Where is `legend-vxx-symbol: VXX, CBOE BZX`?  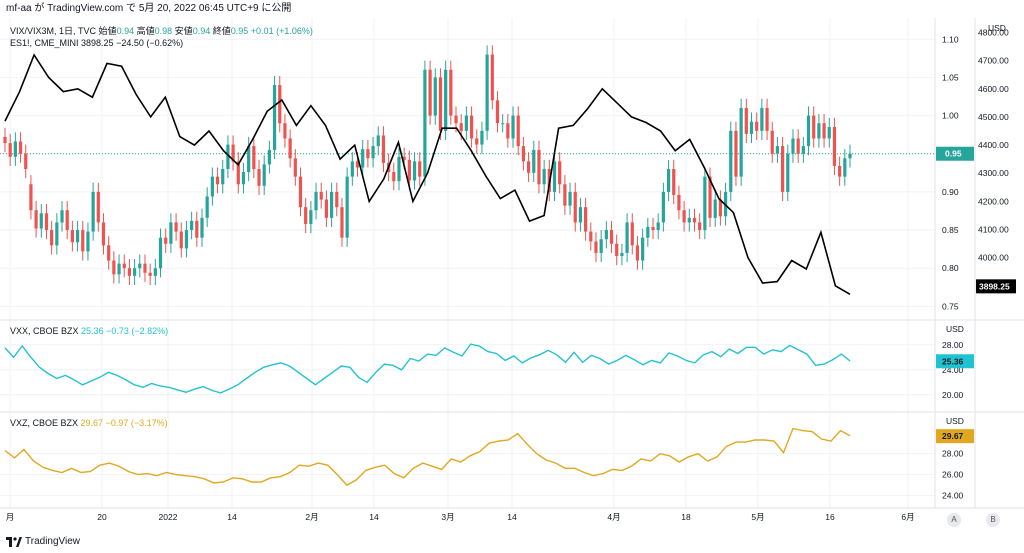 legend-vxx-symbol: VXX, CBOE BZX is located at coordinates (44, 331).